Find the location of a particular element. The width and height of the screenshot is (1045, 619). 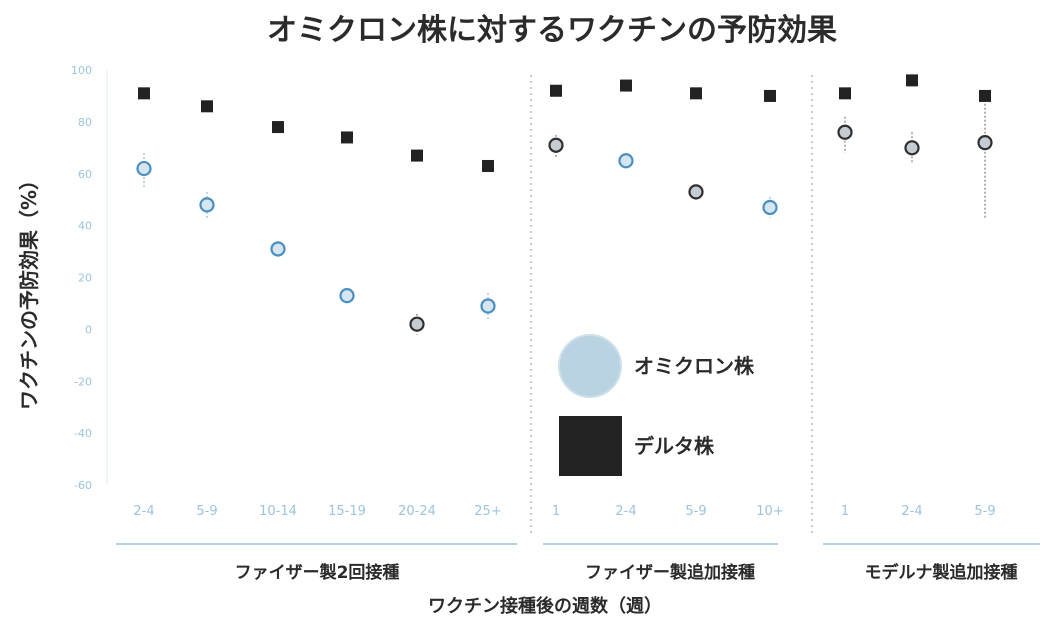

y-tick-label: 80 is located at coordinates (85, 122).